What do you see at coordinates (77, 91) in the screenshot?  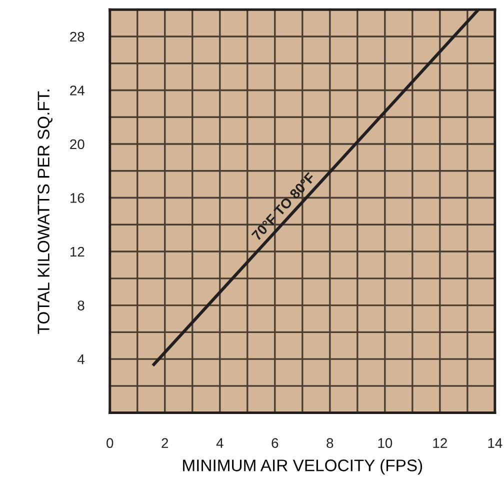 I see `y-tick-label: 24` at bounding box center [77, 91].